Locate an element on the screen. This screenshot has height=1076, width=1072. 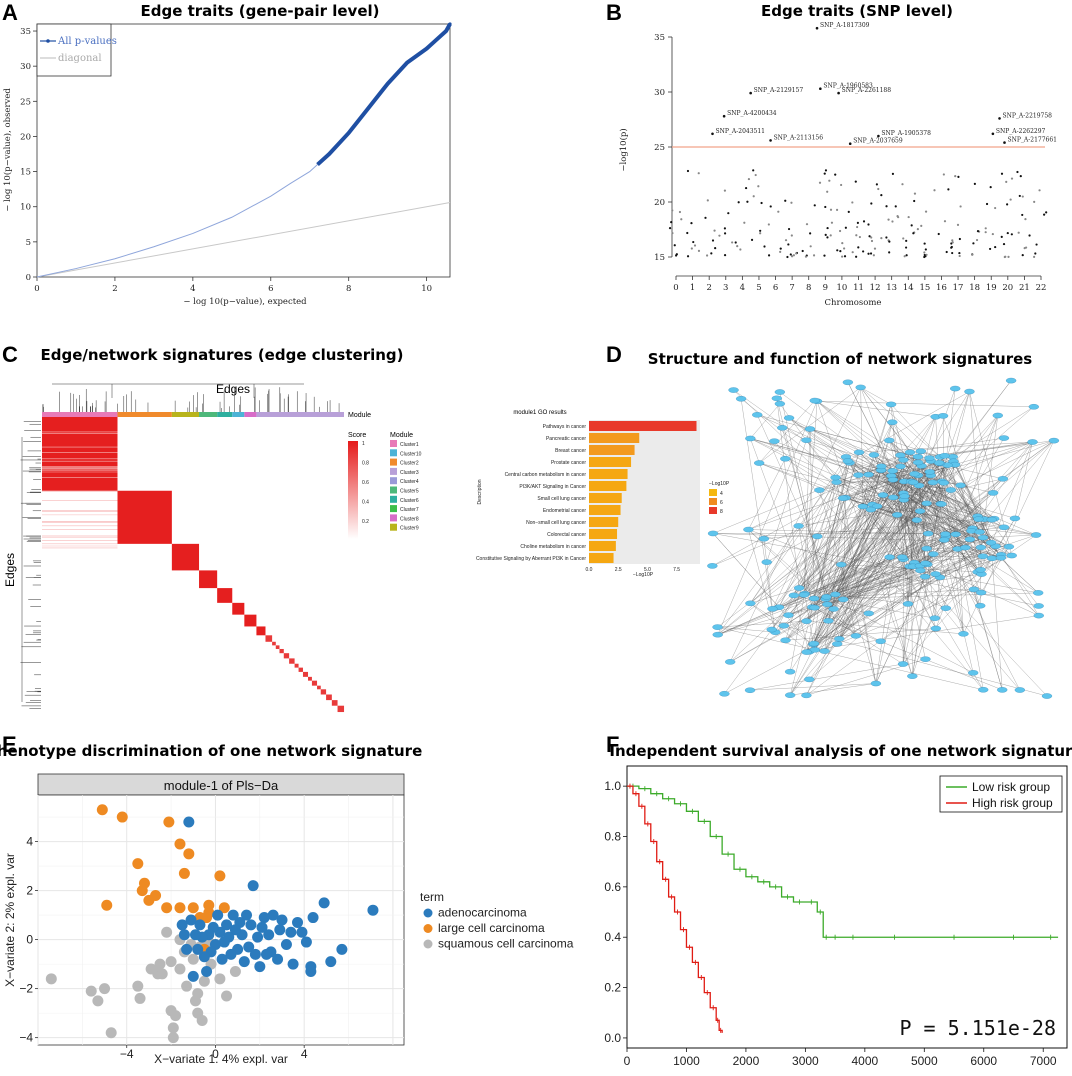
panel-label-a: A is located at coordinates (10, 12).